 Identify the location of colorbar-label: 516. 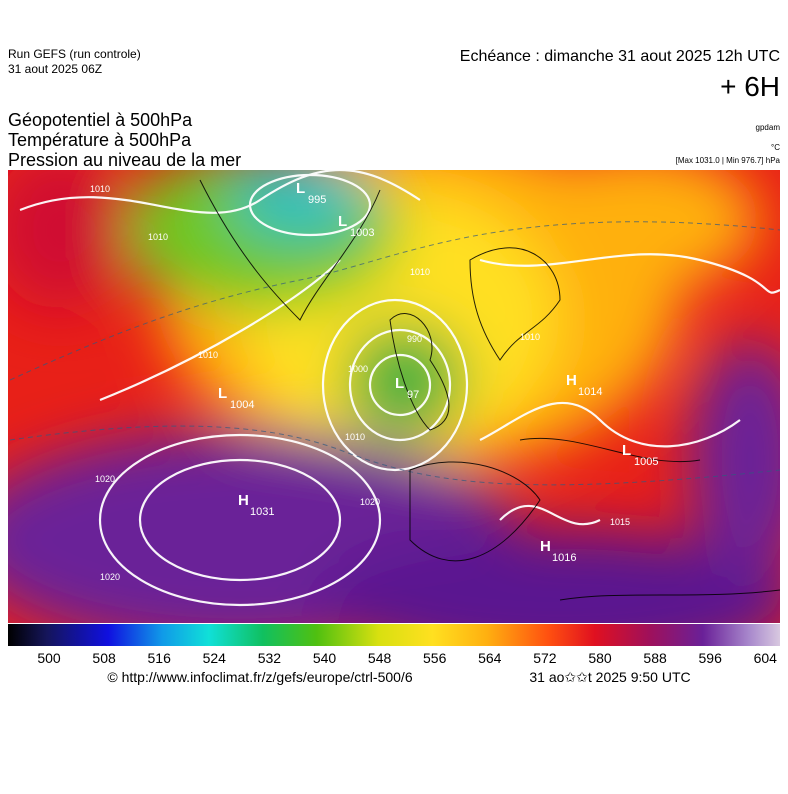
(160, 658).